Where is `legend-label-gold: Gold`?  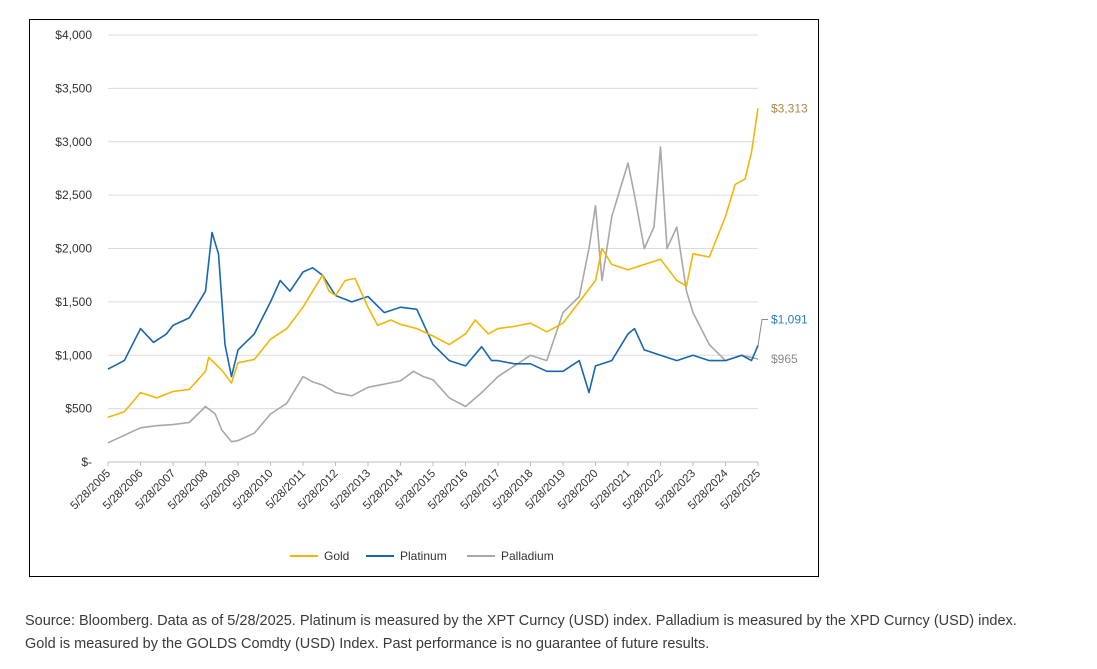 legend-label-gold: Gold is located at coordinates (336, 556).